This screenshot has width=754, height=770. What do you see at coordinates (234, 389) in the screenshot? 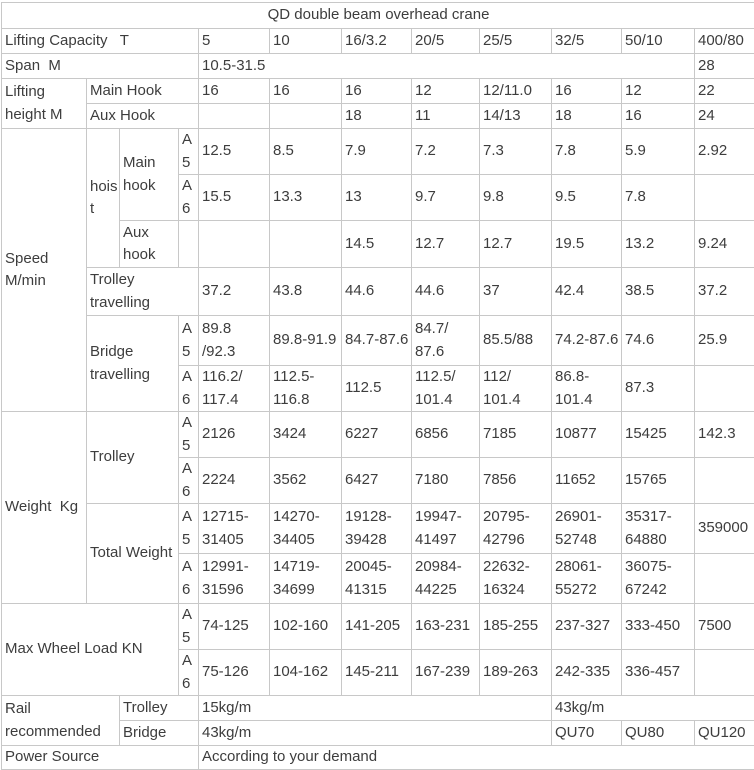
I see `value-cell: 116.2/ 117.4` at bounding box center [234, 389].